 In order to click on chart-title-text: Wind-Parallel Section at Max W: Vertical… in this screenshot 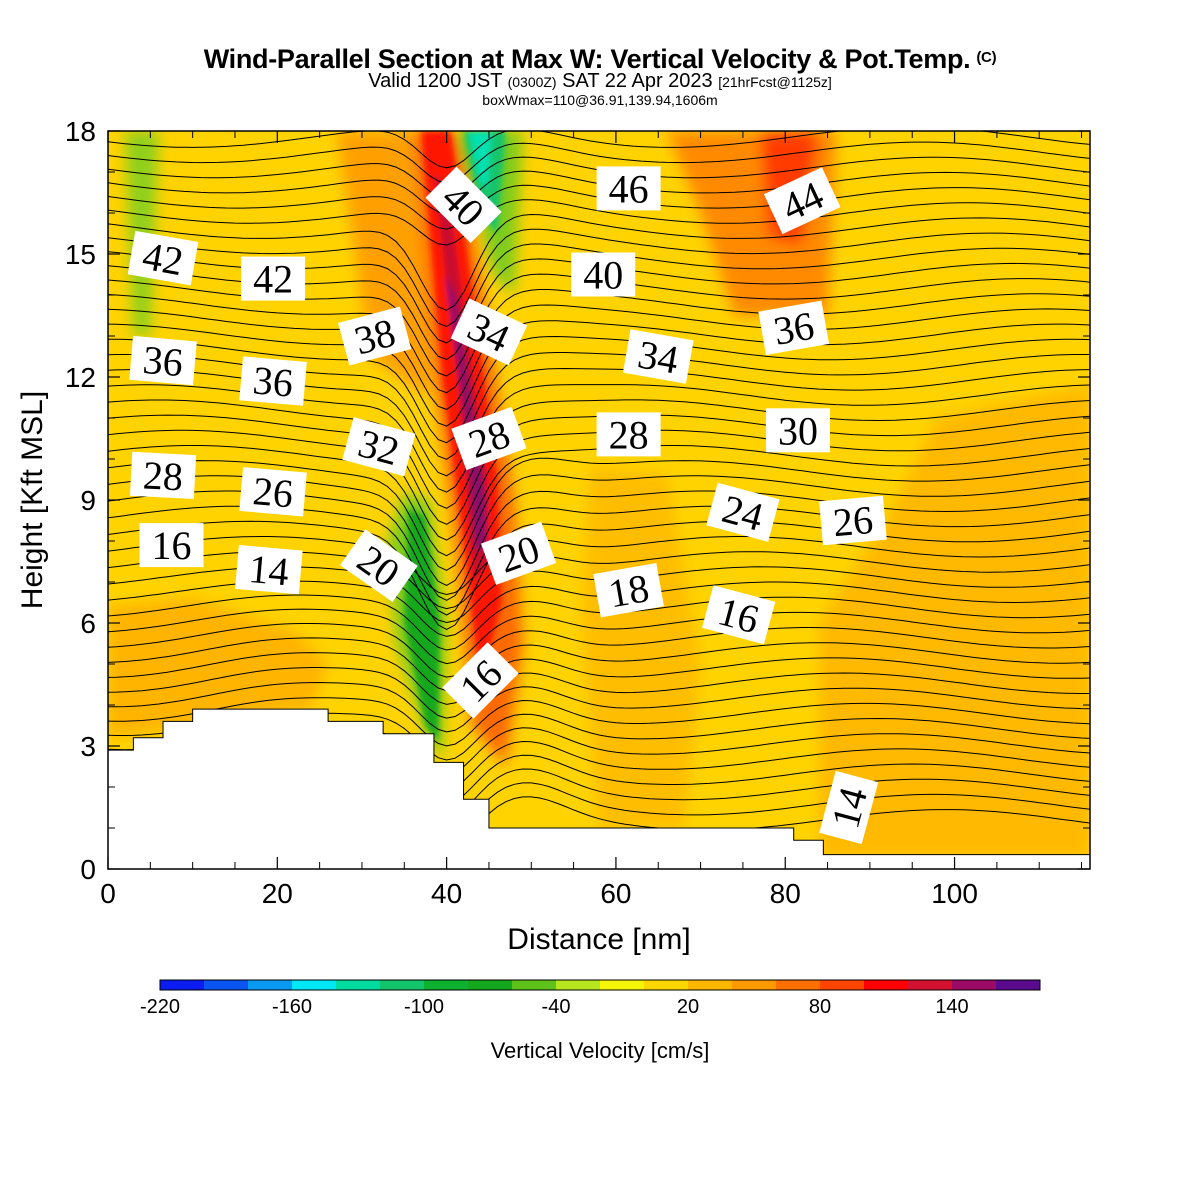, I will do `click(587, 59)`.